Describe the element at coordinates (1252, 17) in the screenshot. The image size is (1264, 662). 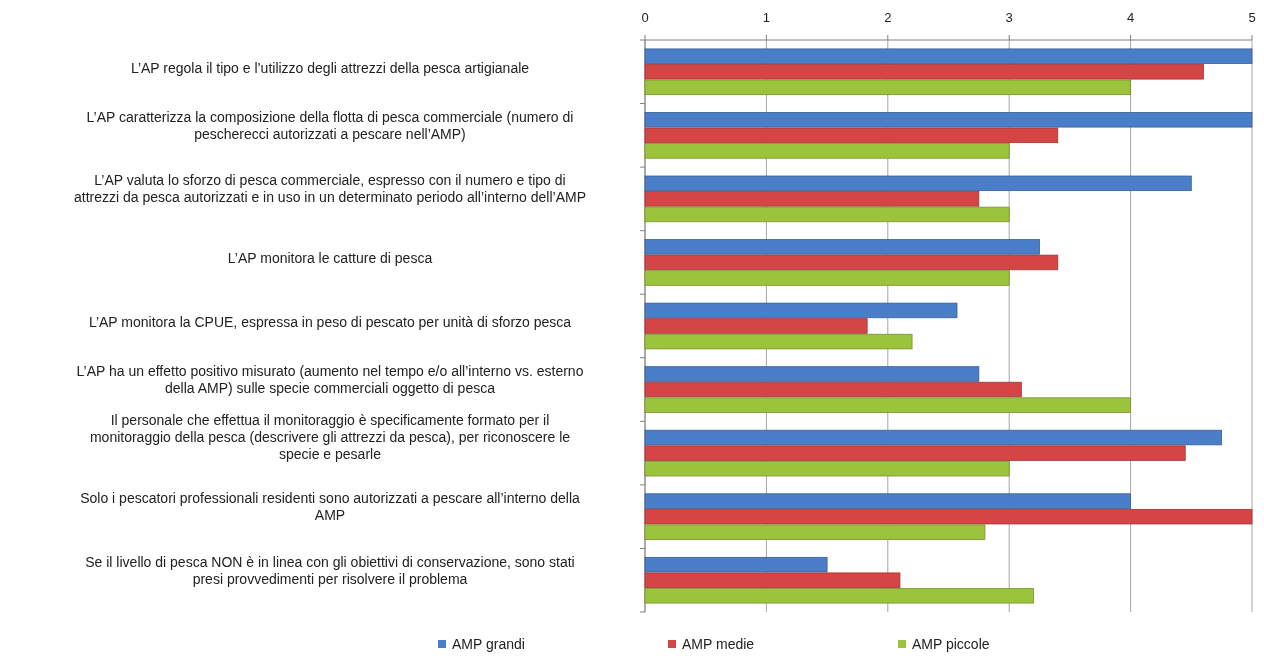
I see `x-tick-label: 5` at that location.